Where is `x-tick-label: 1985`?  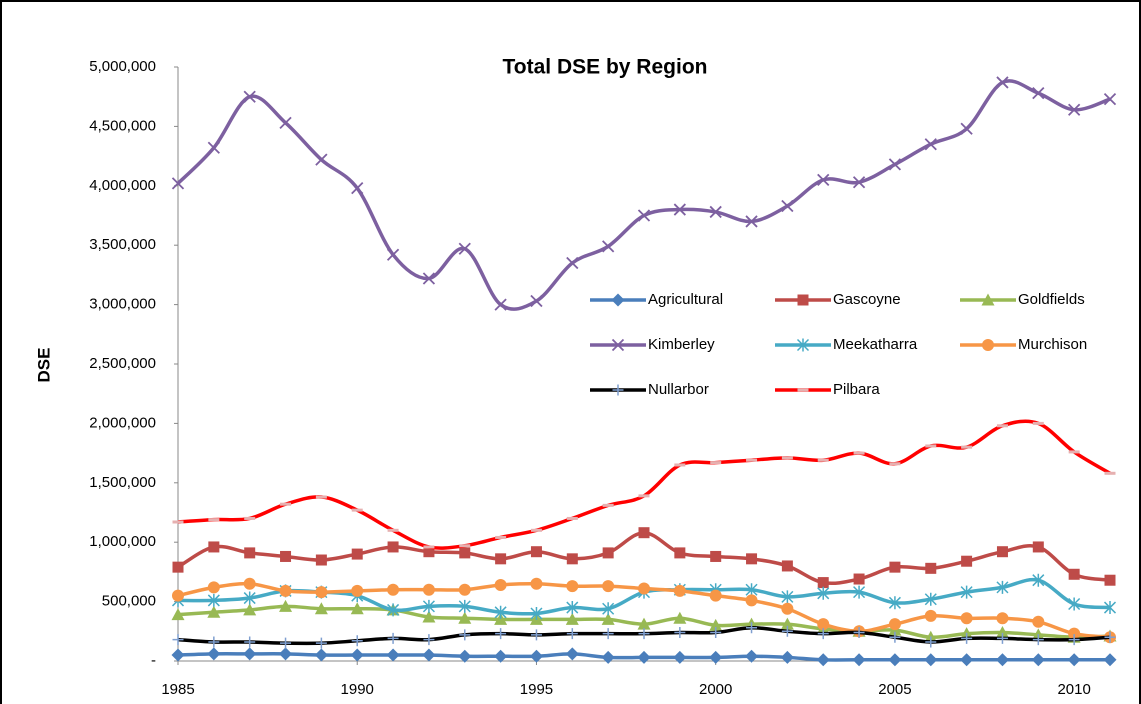 x-tick-label: 1985 is located at coordinates (177, 689).